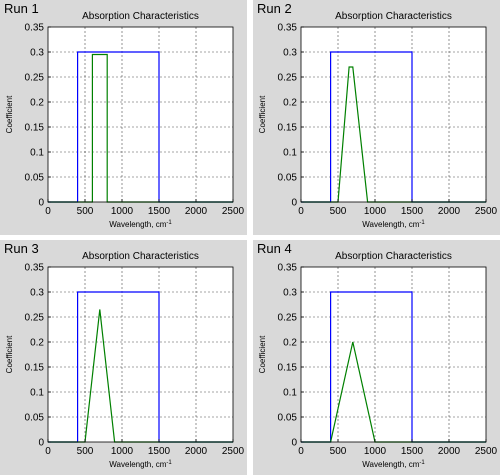 The height and width of the screenshot is (476, 500). What do you see at coordinates (274, 8) in the screenshot?
I see `panel-title: Run 2` at bounding box center [274, 8].